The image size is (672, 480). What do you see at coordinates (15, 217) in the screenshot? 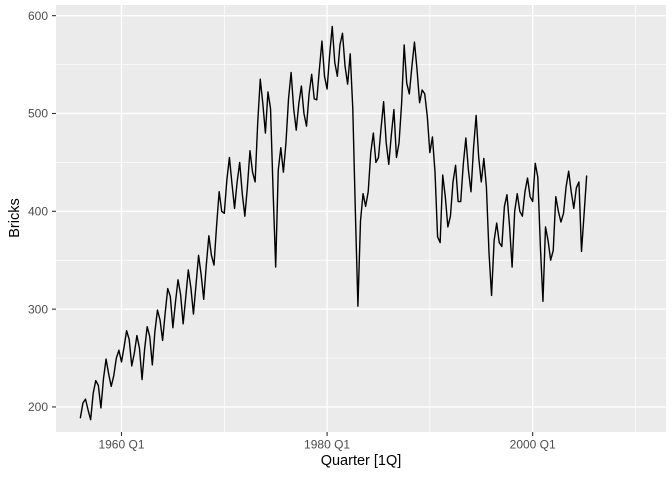
I see `y-axis-title: Bricks` at bounding box center [15, 217].